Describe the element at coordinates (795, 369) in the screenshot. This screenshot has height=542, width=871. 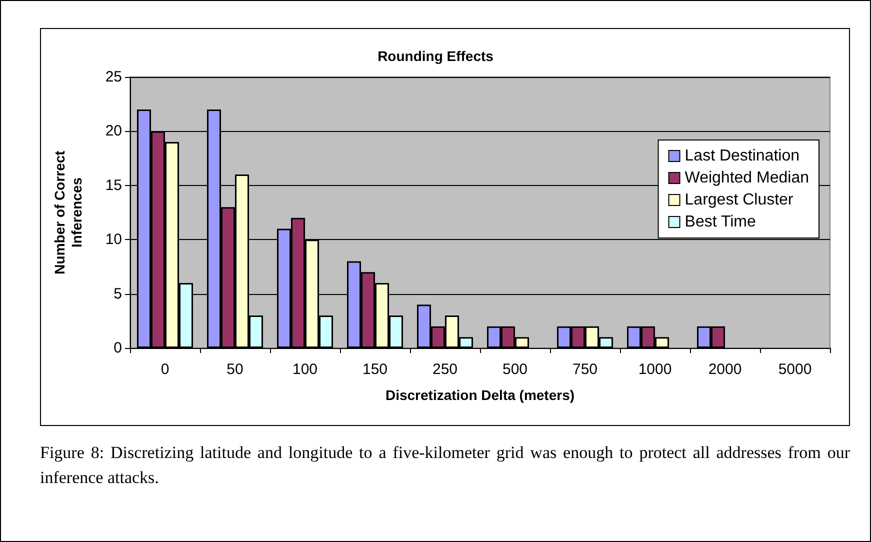
I see `x-tick-label: 5000` at that location.